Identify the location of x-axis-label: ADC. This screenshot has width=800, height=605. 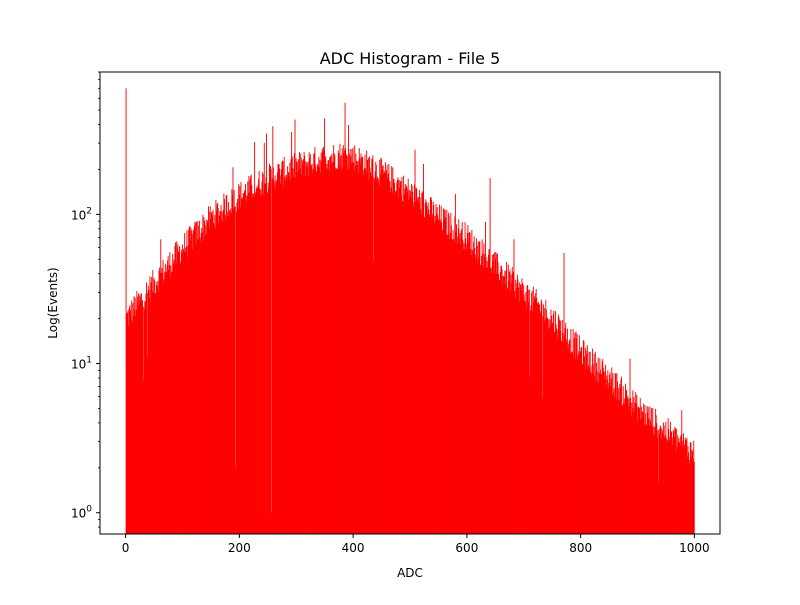
(410, 573).